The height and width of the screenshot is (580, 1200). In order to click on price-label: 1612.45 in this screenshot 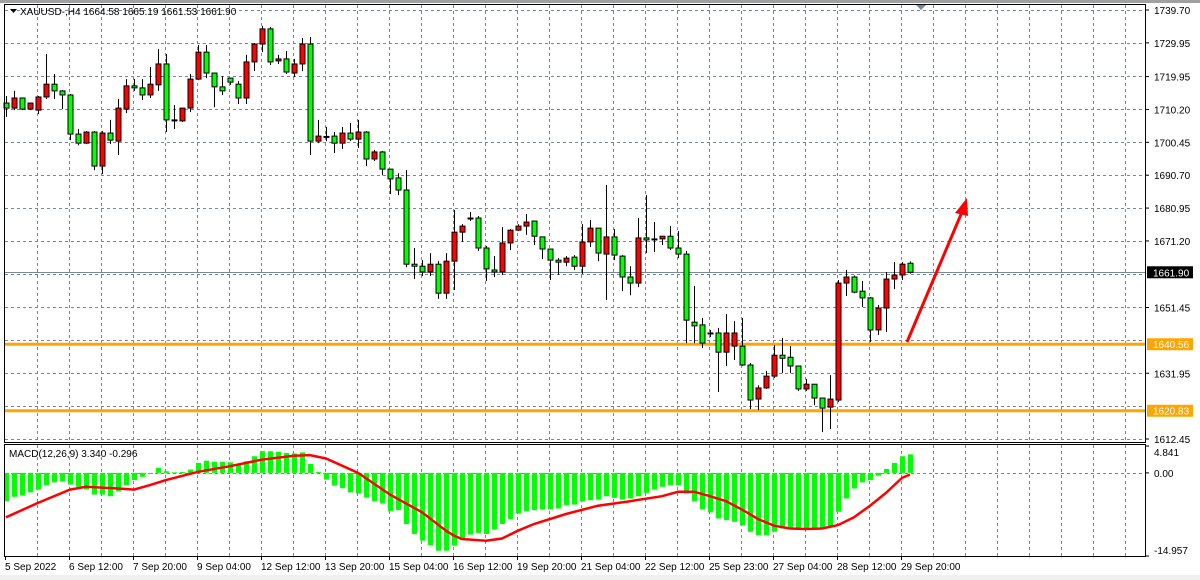, I will do `click(1172, 440)`.